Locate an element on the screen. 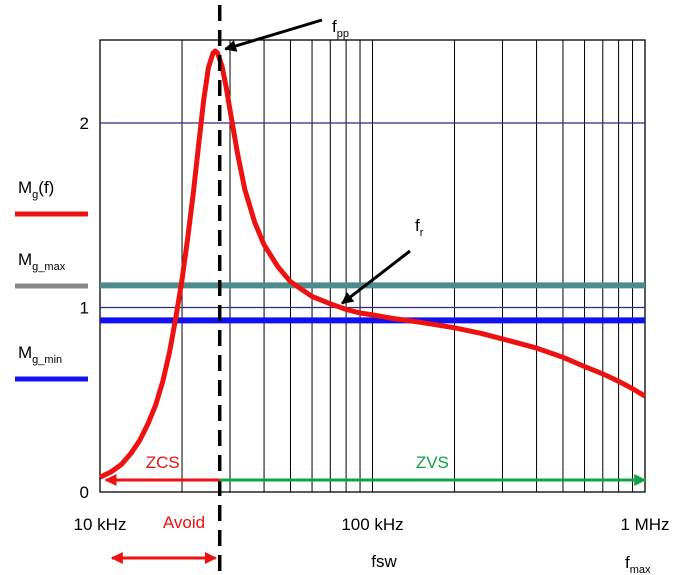  y-tick-label: 0 is located at coordinates (84, 492).